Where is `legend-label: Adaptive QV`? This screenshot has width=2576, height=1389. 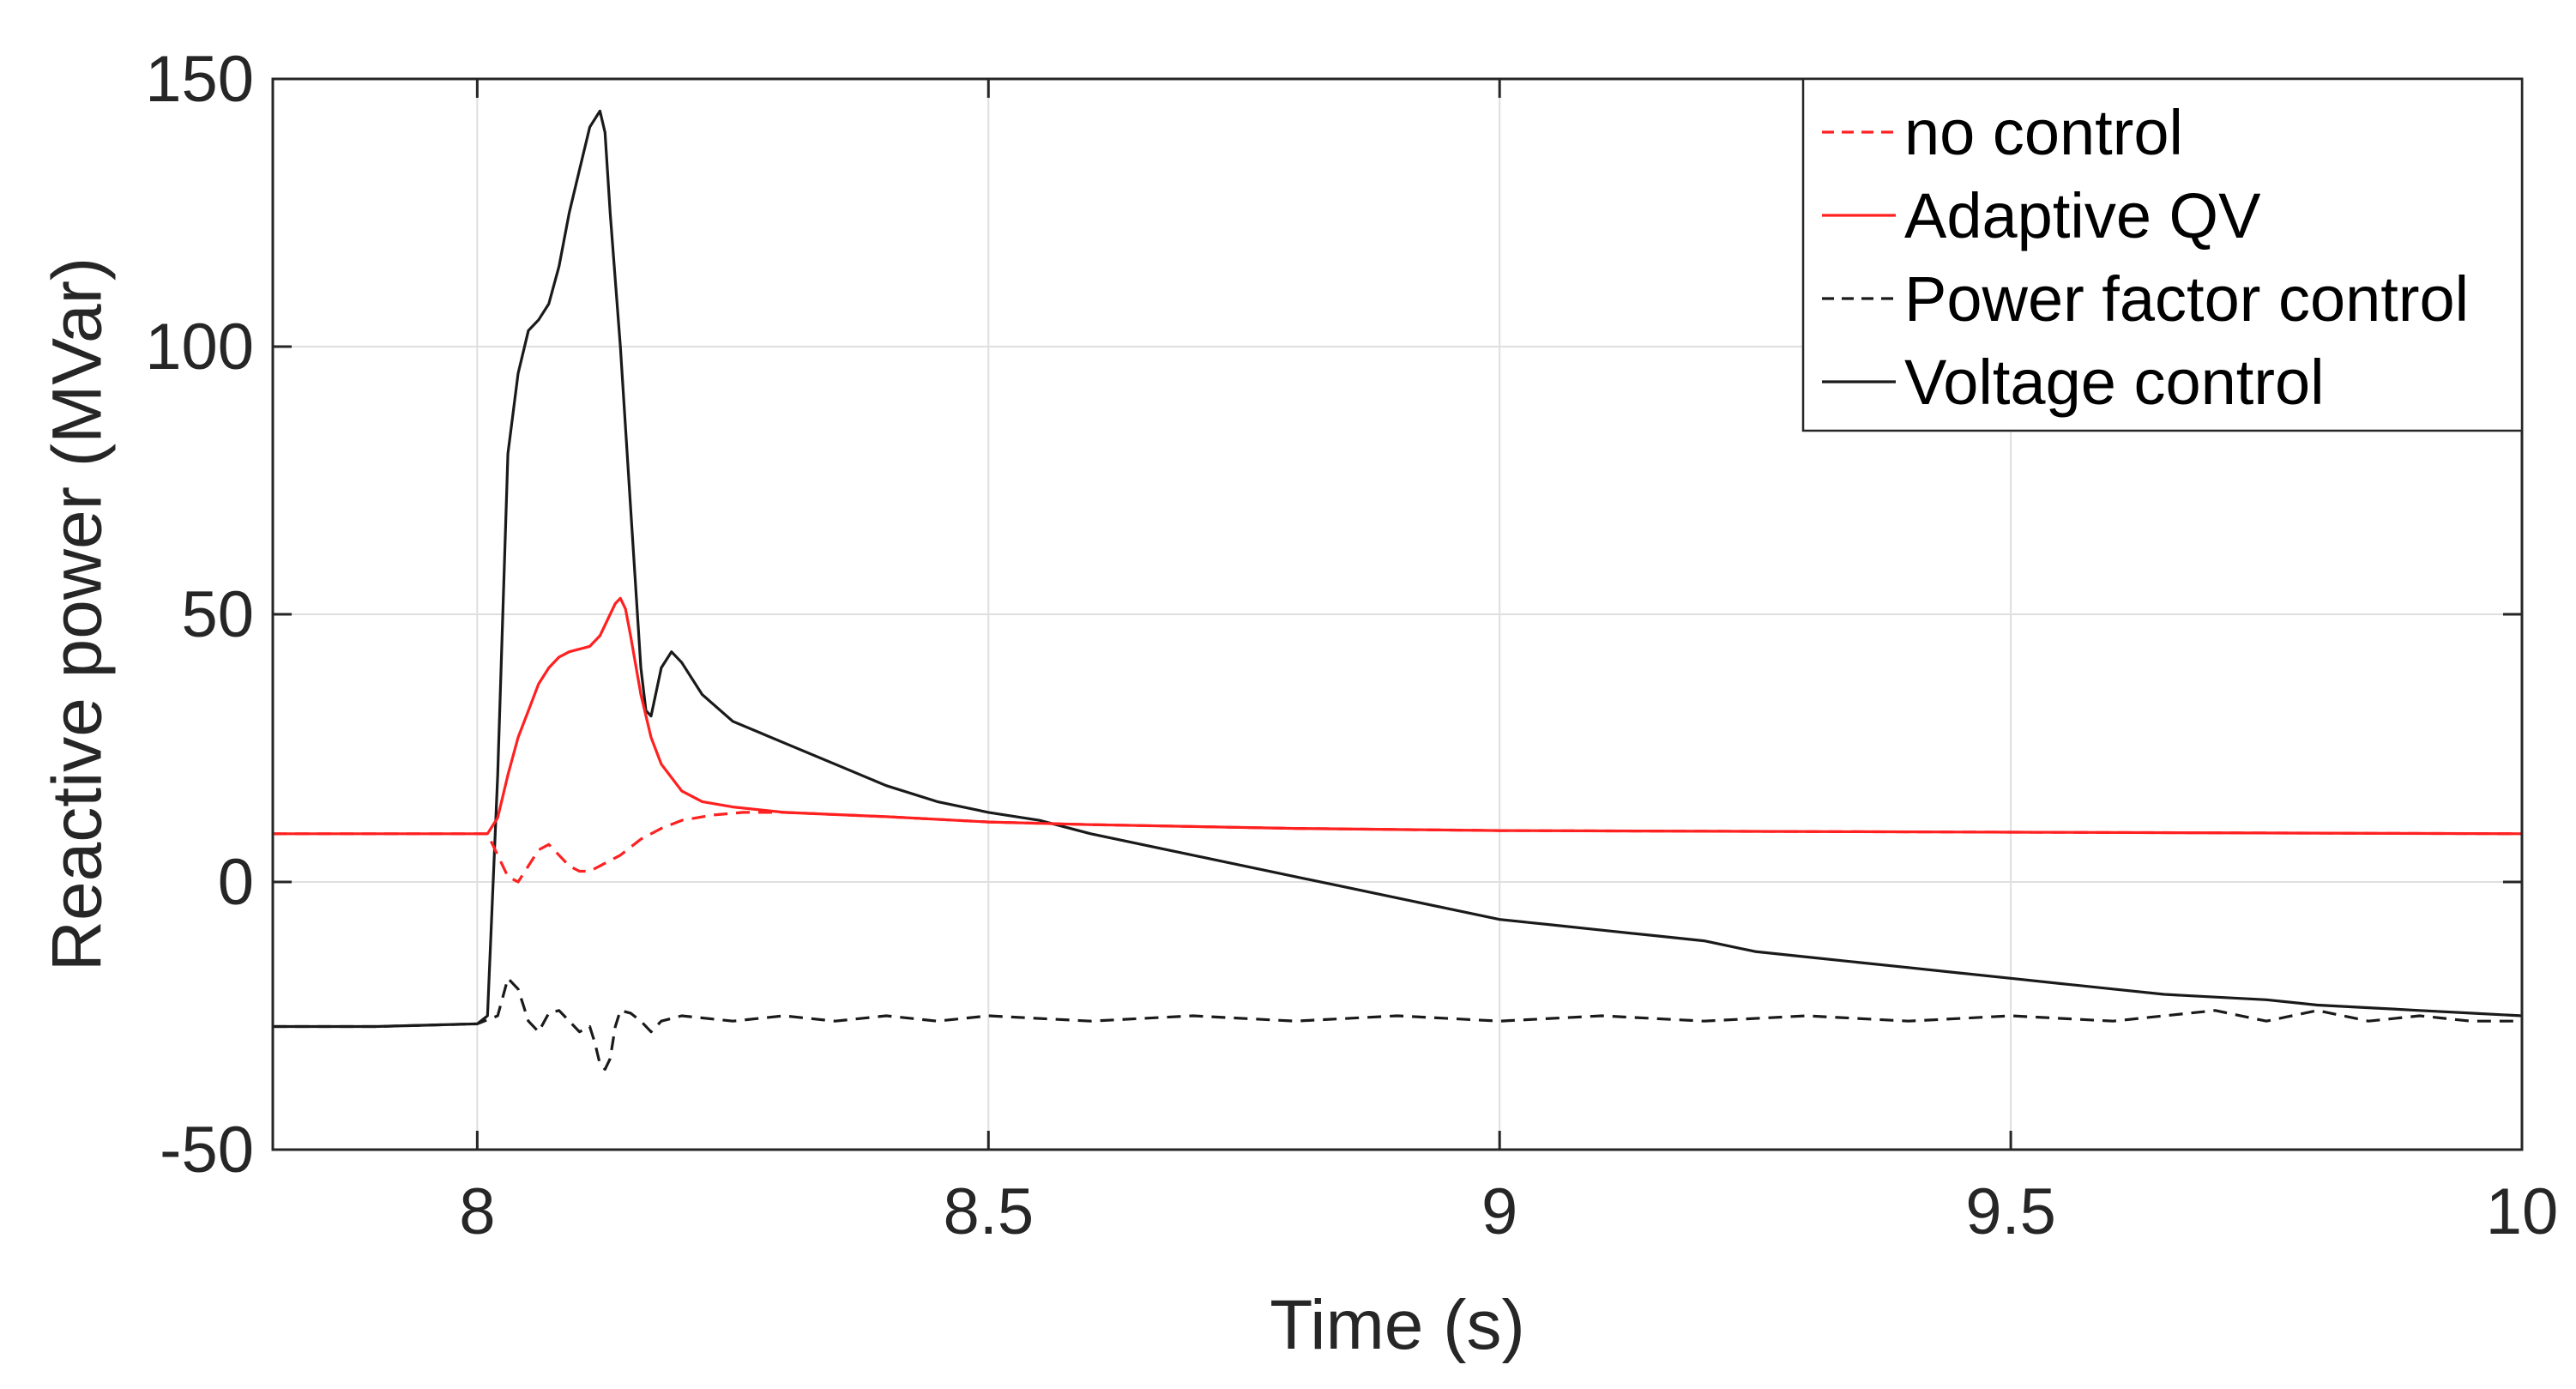
legend-label: Adaptive QV is located at coordinates (2082, 215).